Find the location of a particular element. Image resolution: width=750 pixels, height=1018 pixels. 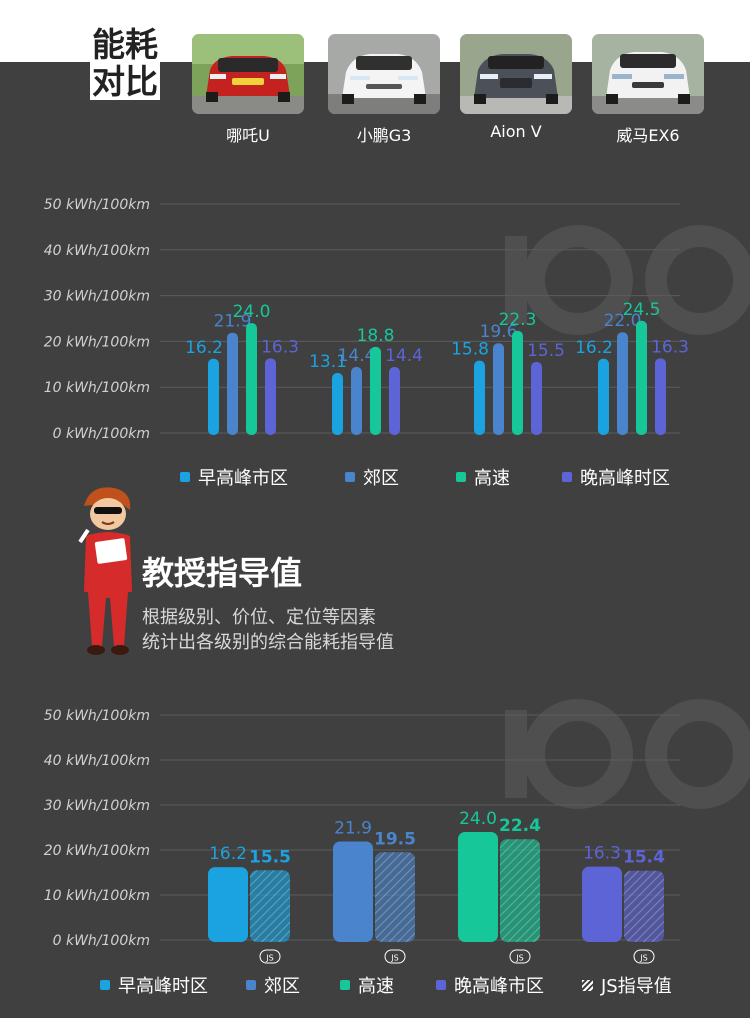

professor-mascot-icon is located at coordinates (105, 571).